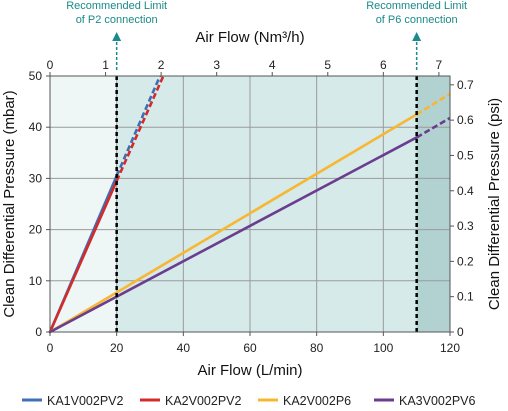 This screenshot has height=411, width=508. I want to click on x-tick-label-1: 20, so click(117, 348).